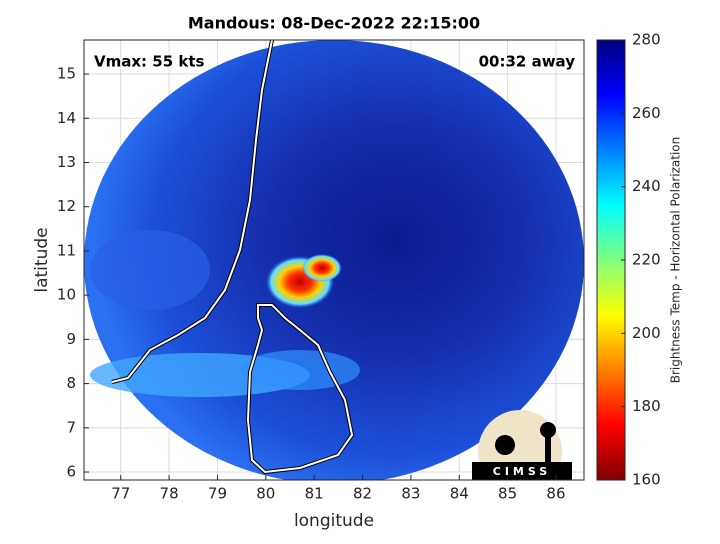 This screenshot has width=720, height=544. Describe the element at coordinates (646, 406) in the screenshot. I see `colorbar-tick-label: 180` at that location.